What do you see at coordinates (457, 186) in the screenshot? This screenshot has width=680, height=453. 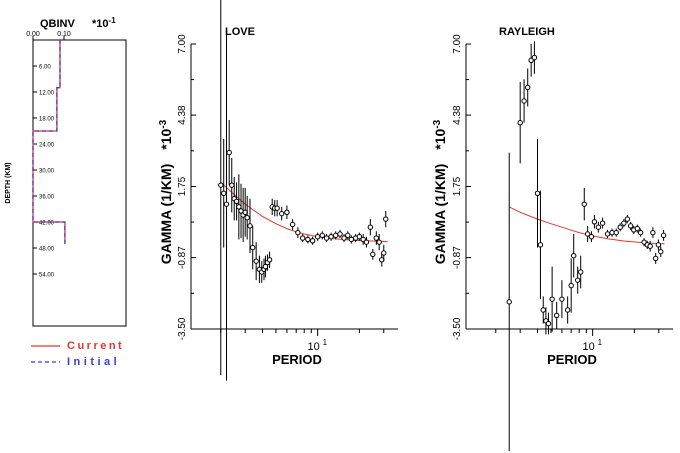 I see `rayleigh-y-tick-label: 1.75` at bounding box center [457, 186].